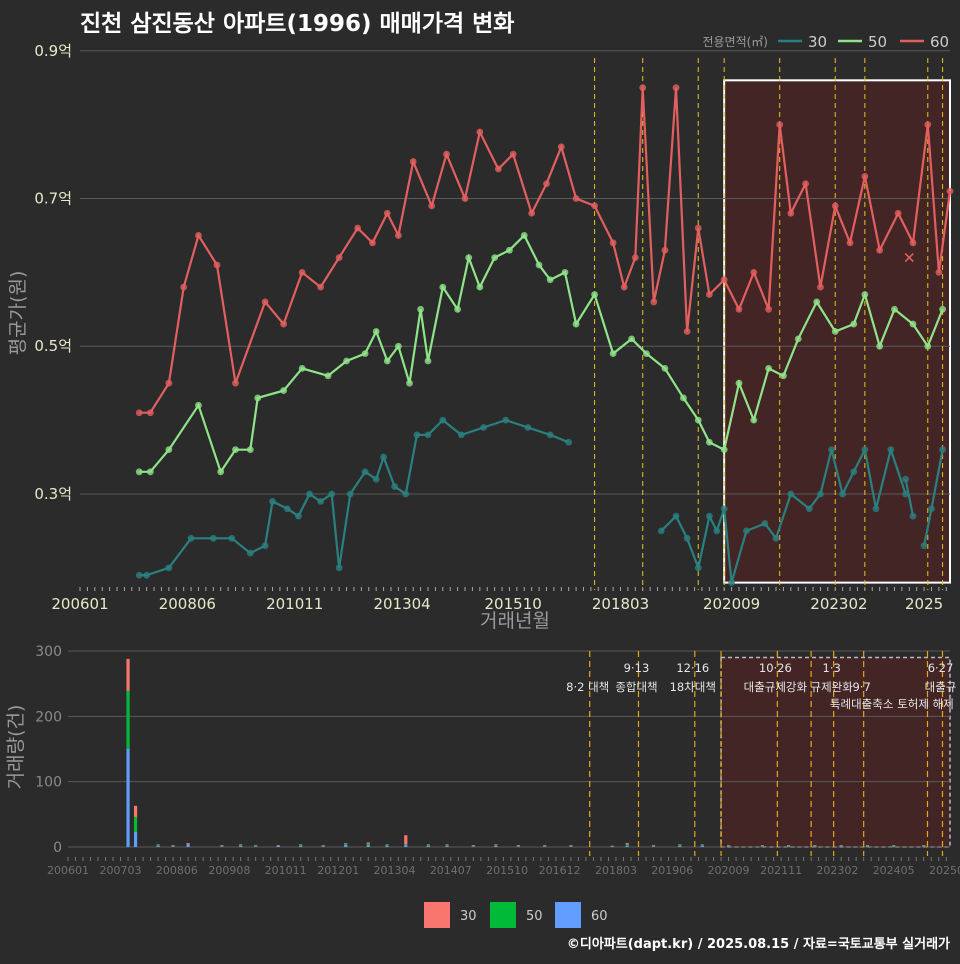  What do you see at coordinates (939, 42) in the screenshot?
I see `price-legend-label-60: 60` at bounding box center [939, 42].